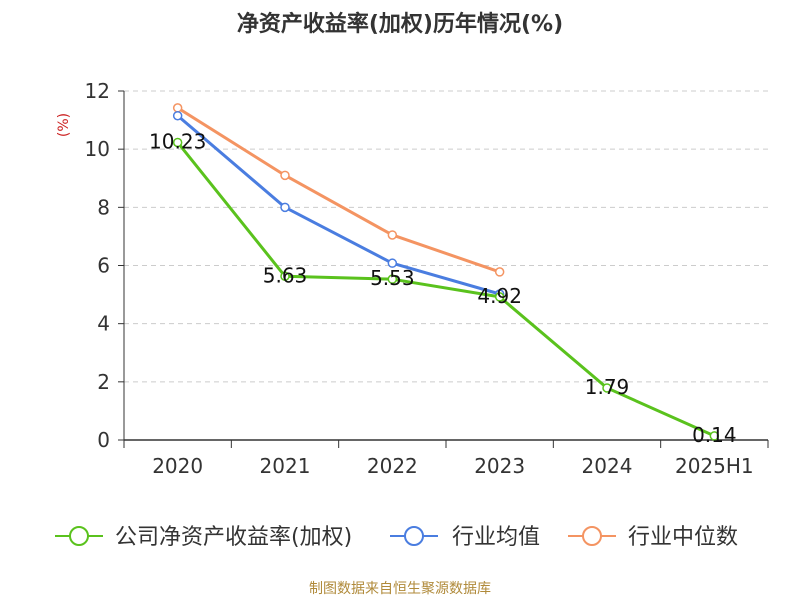  I want to click on legend-label: 行业中位数, so click(683, 537).